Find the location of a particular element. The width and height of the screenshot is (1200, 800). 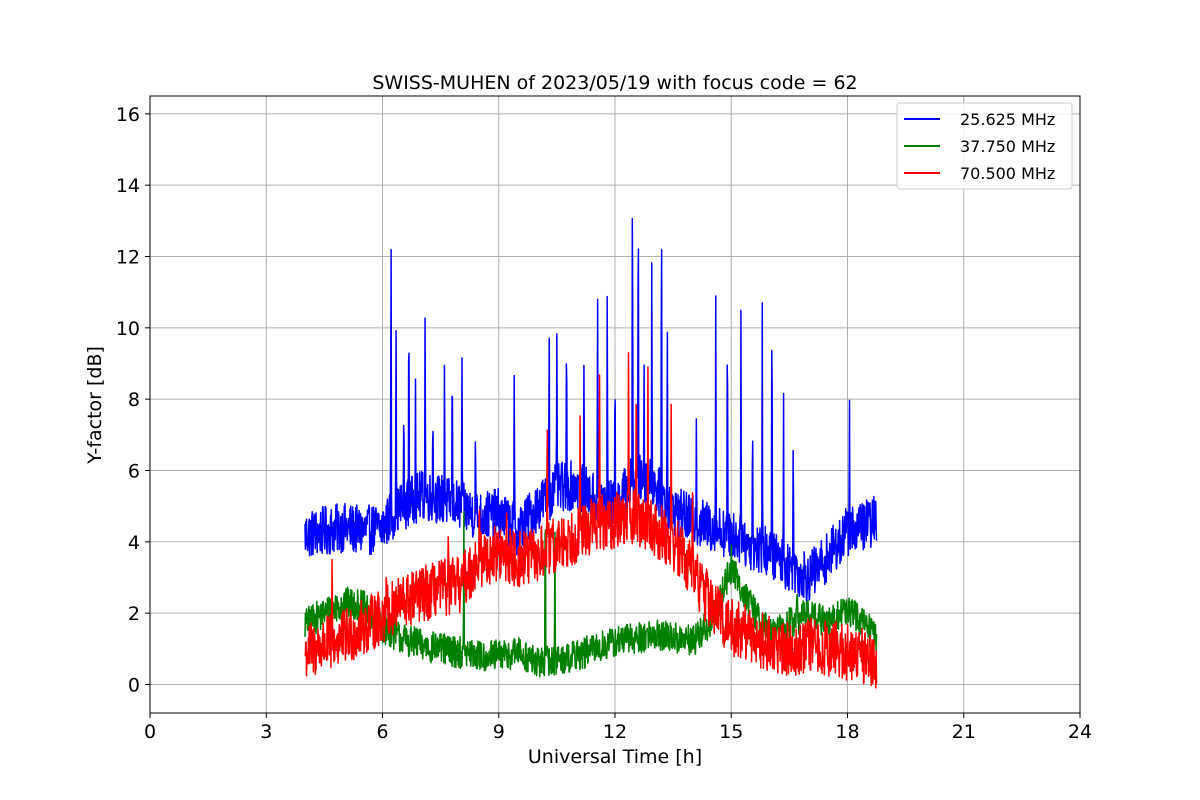

x-tick-label: 6 is located at coordinates (382, 732).